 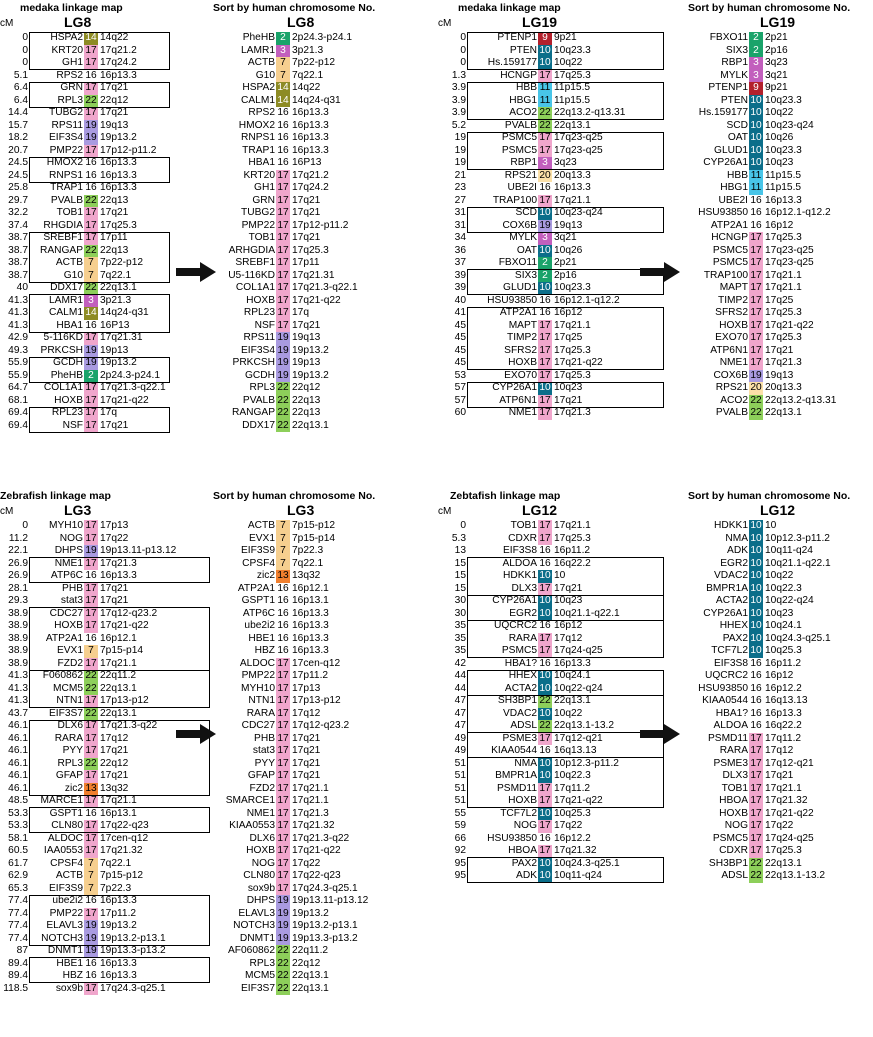 What do you see at coordinates (774, 626) in the screenshot?
I see `gene-row: HHEX 10 10q24.1` at bounding box center [774, 626].